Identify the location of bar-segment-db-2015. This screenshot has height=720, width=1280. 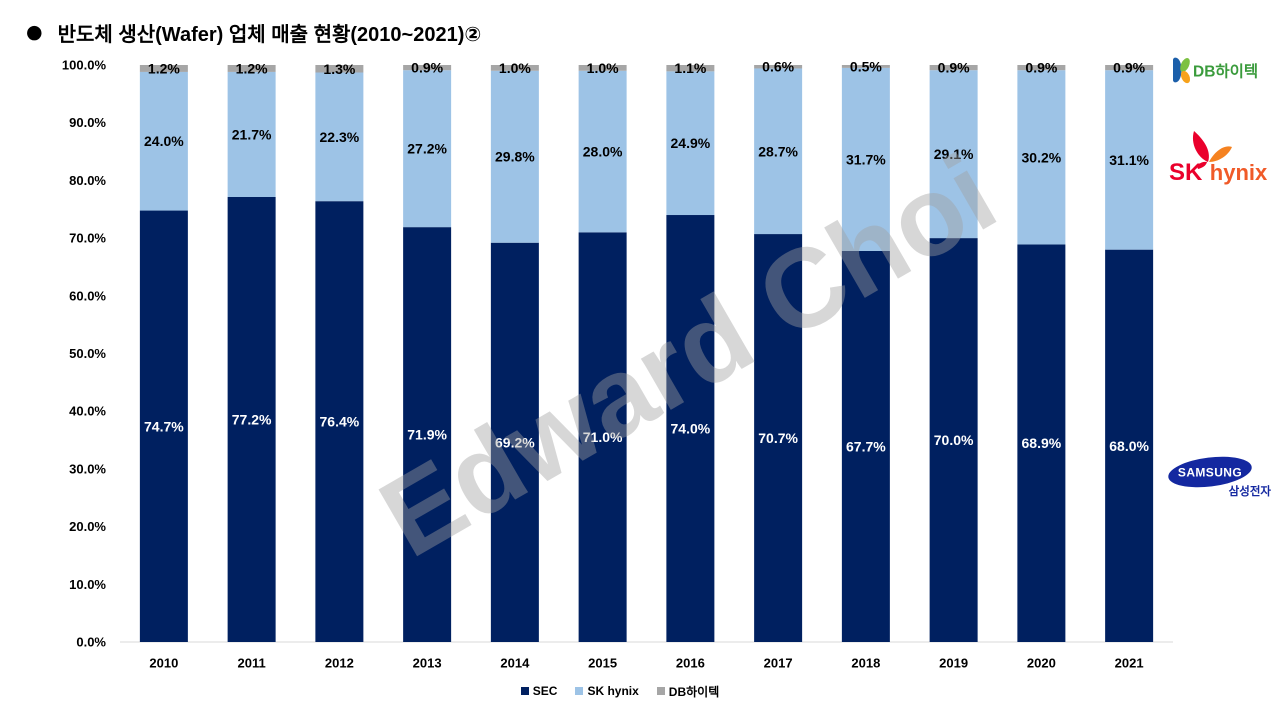
(602, 68).